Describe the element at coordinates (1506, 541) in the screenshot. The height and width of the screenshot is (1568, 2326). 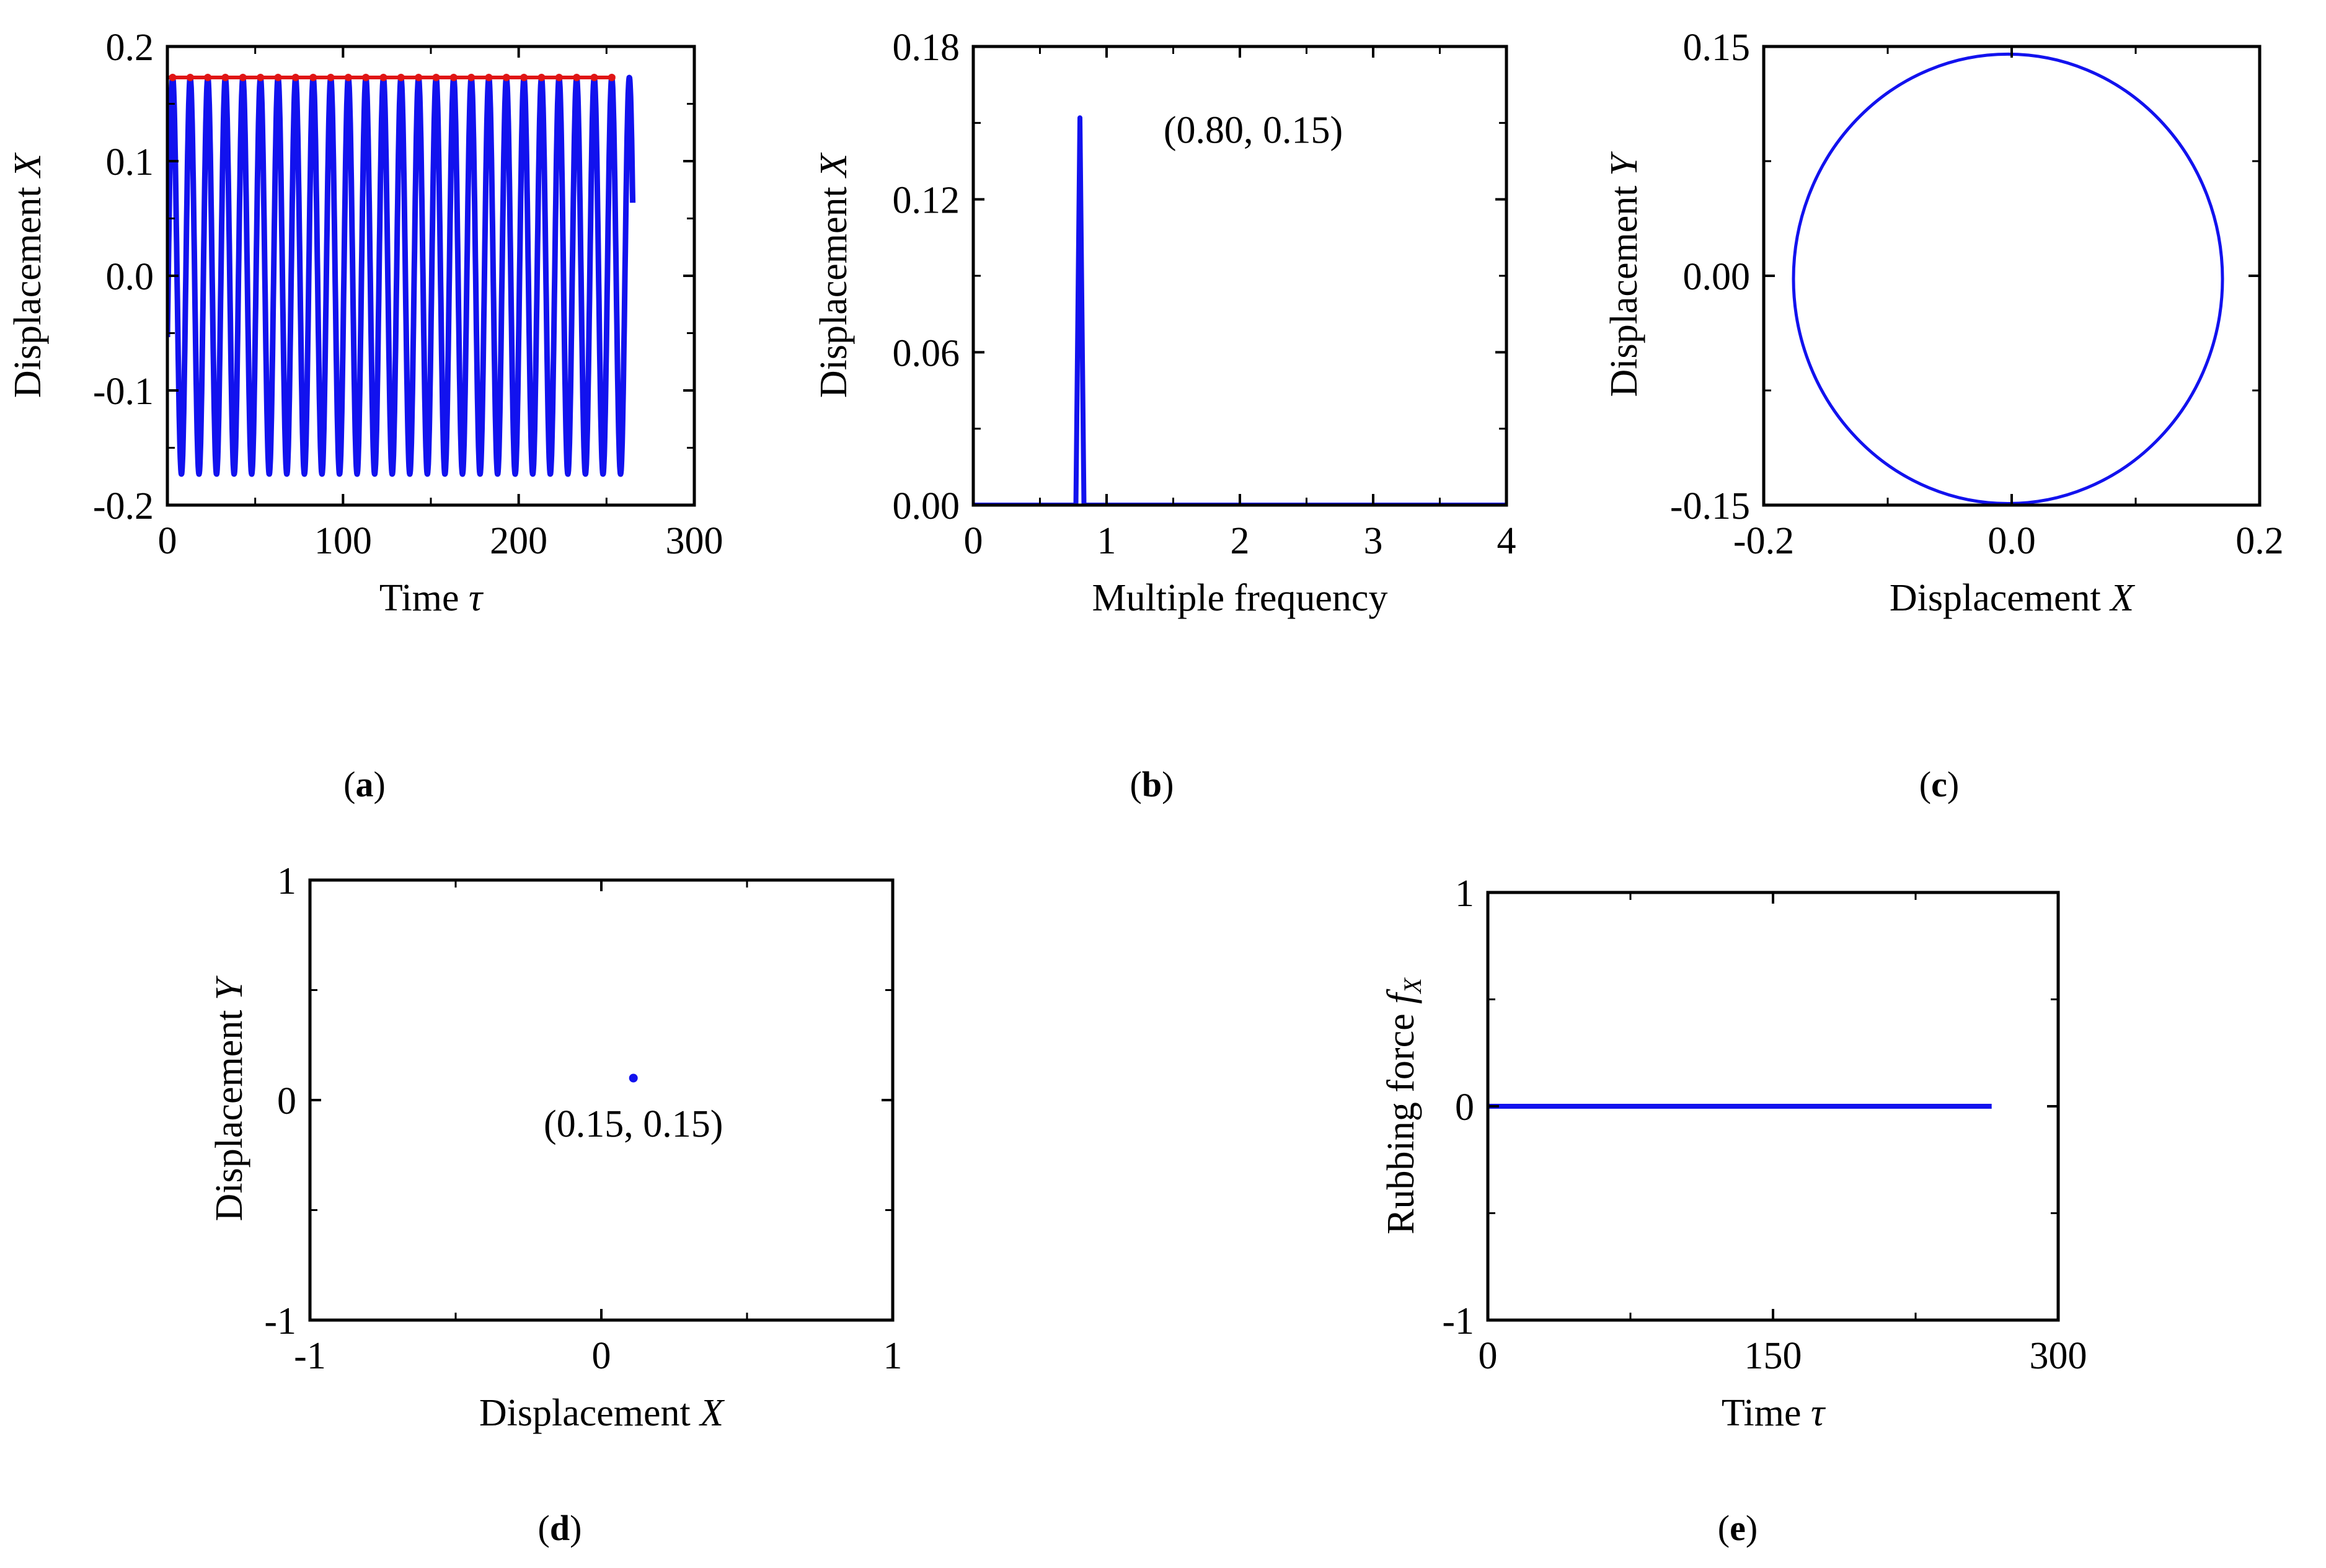
I see `x-tick-label-b-4: 4` at that location.